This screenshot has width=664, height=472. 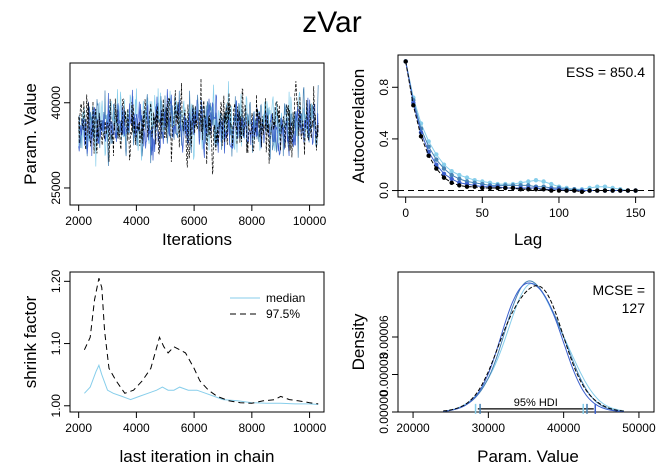 I want to click on acf-plot-frame, so click(x=526, y=126).